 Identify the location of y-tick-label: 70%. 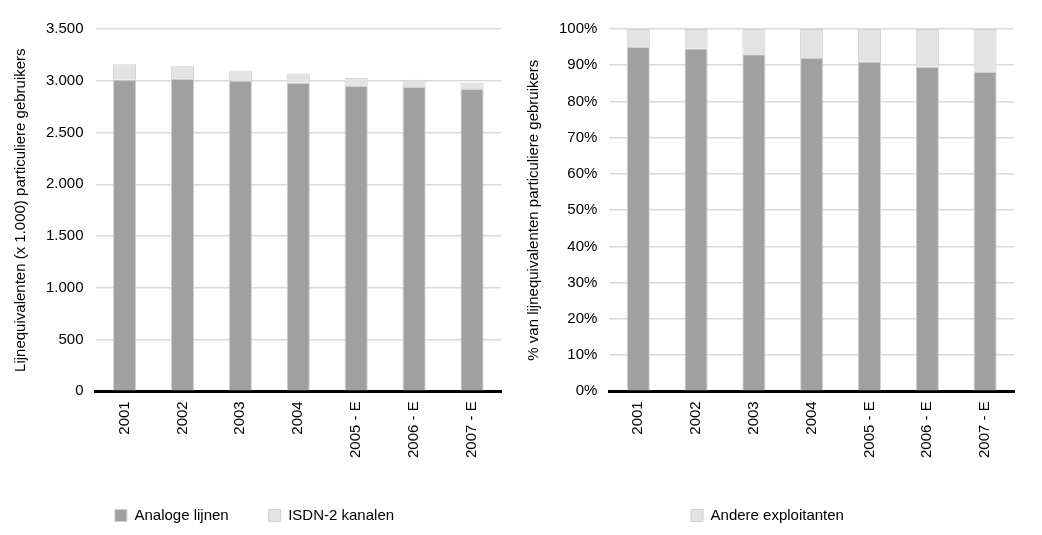
(582, 136).